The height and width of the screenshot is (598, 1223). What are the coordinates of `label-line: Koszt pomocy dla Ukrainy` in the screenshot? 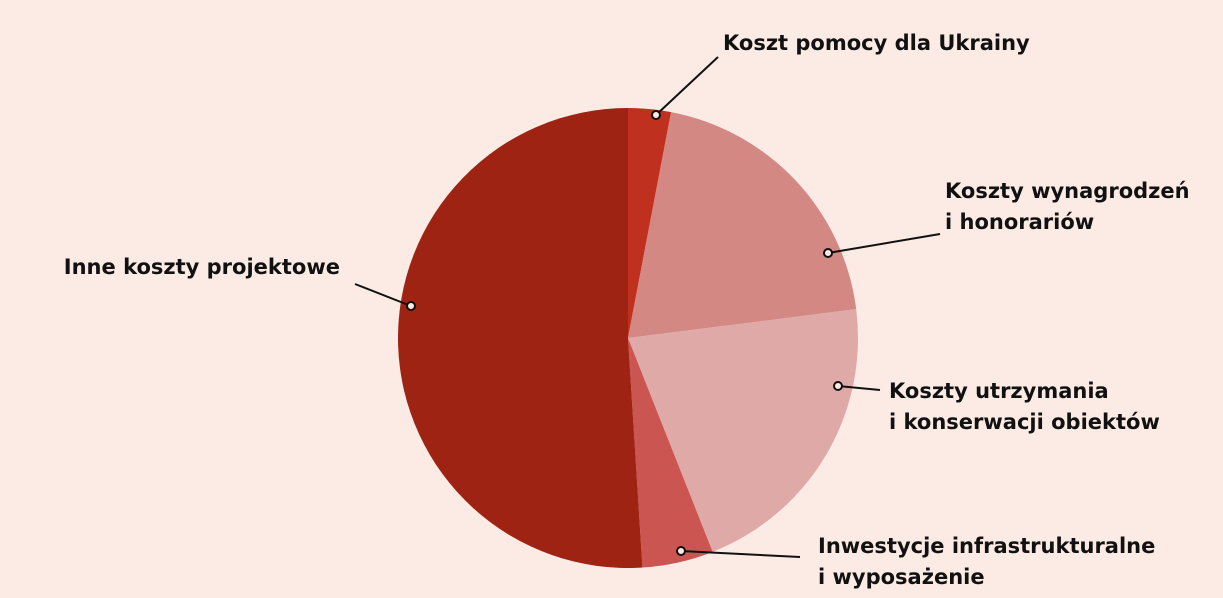 It's located at (876, 43).